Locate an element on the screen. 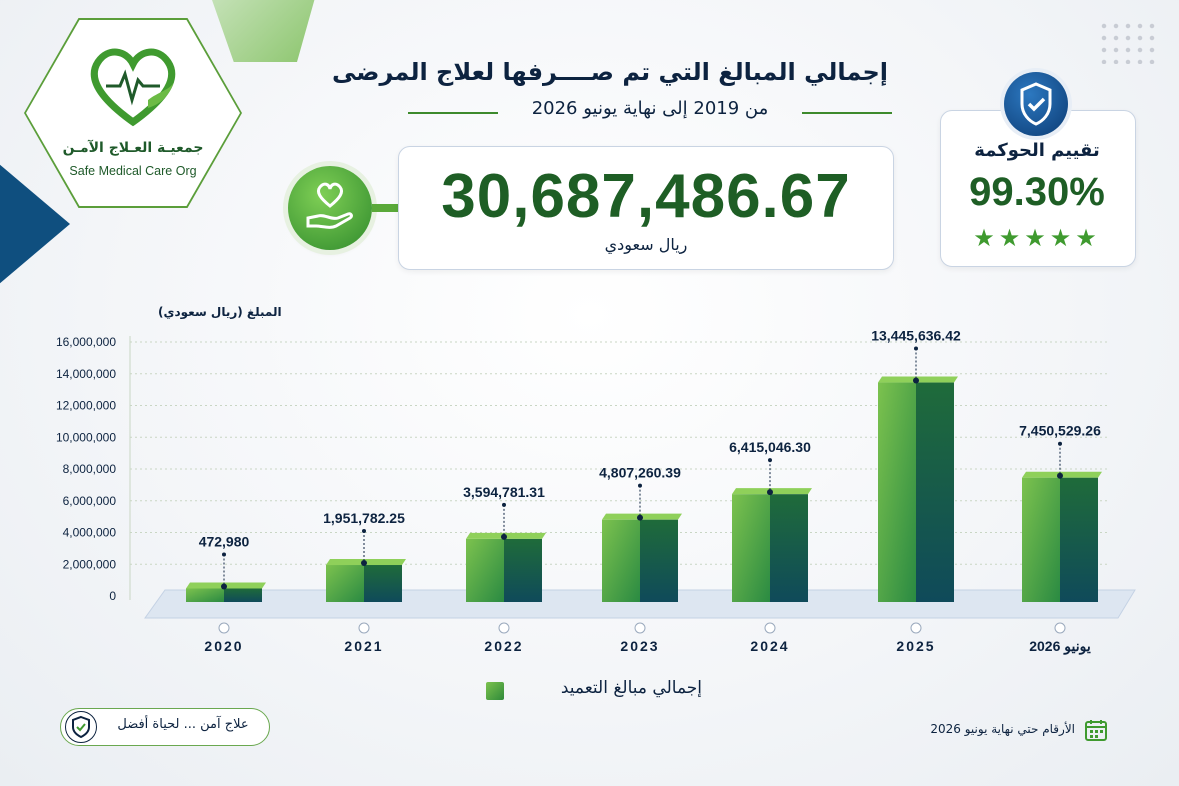  y-tick-label: 2,000,000 is located at coordinates (90, 564).